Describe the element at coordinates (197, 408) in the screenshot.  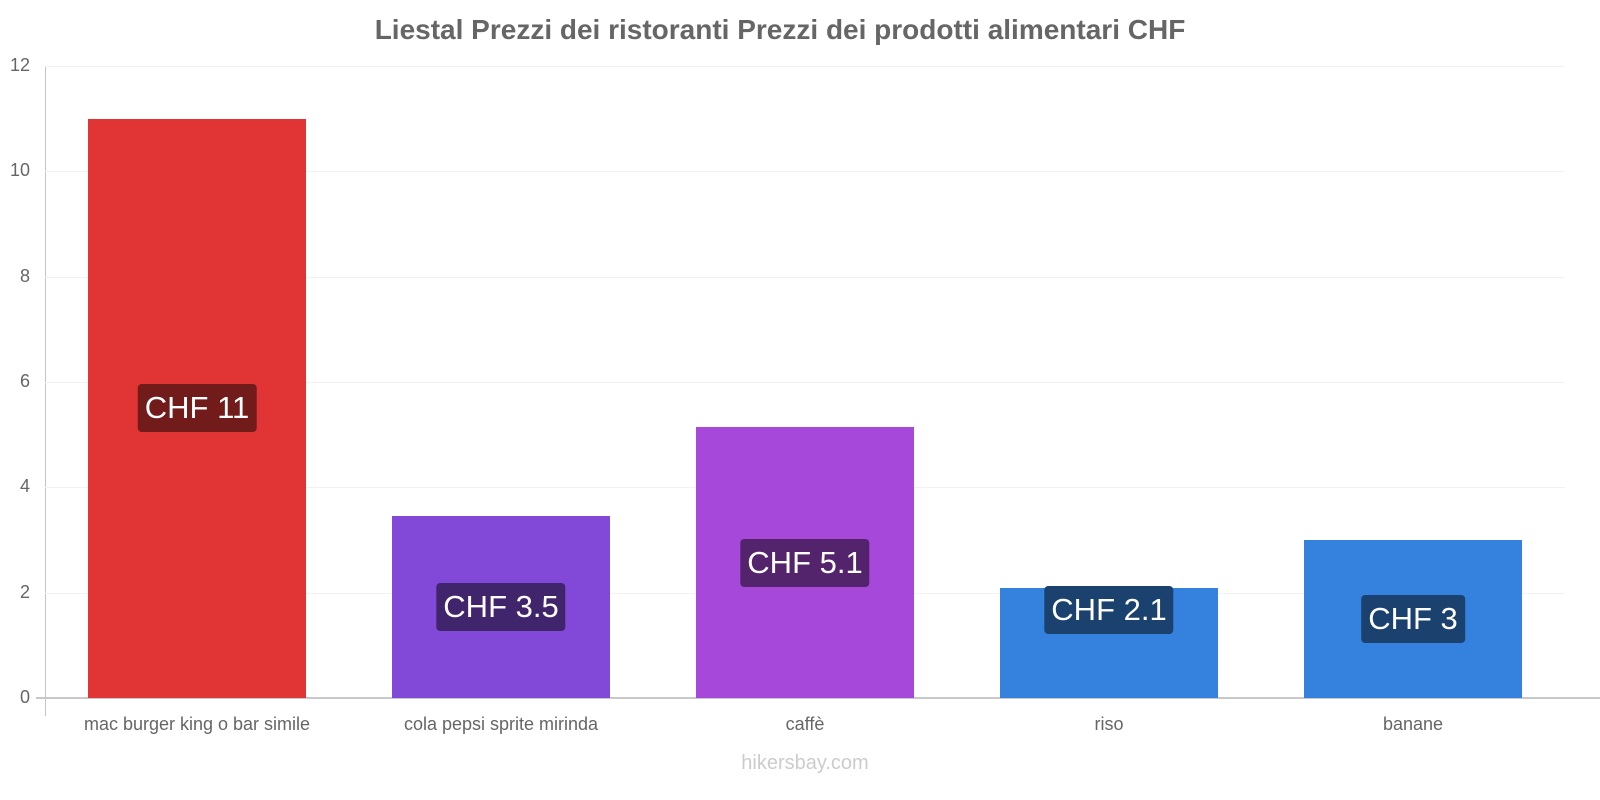
I see `data-label: CHF 11` at that location.